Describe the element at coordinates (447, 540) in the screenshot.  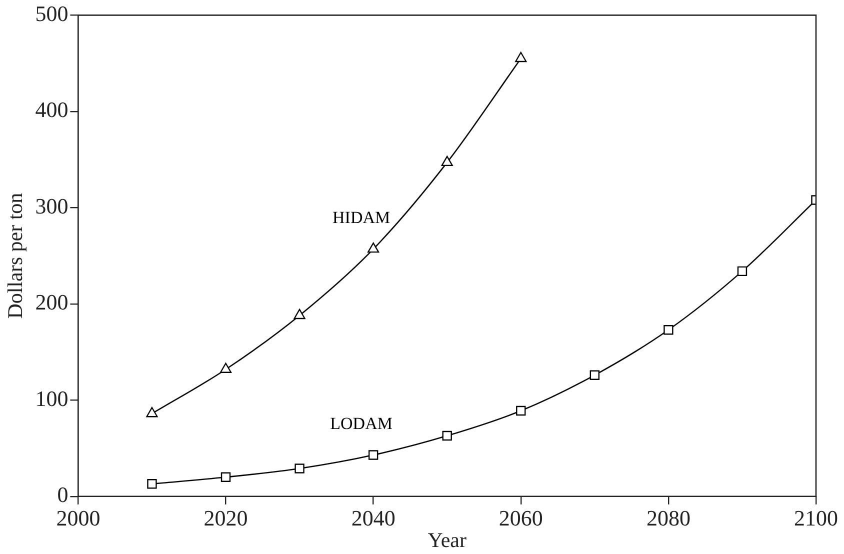
I see `x-axis-title: Year` at that location.